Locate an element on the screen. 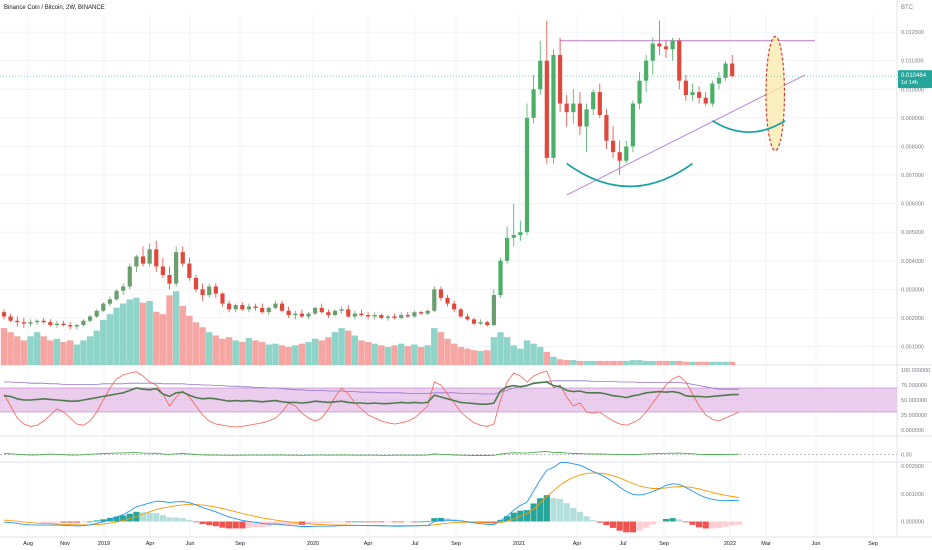 This screenshot has height=550, width=932. price-tick-label: 0.010000 is located at coordinates (912, 90).